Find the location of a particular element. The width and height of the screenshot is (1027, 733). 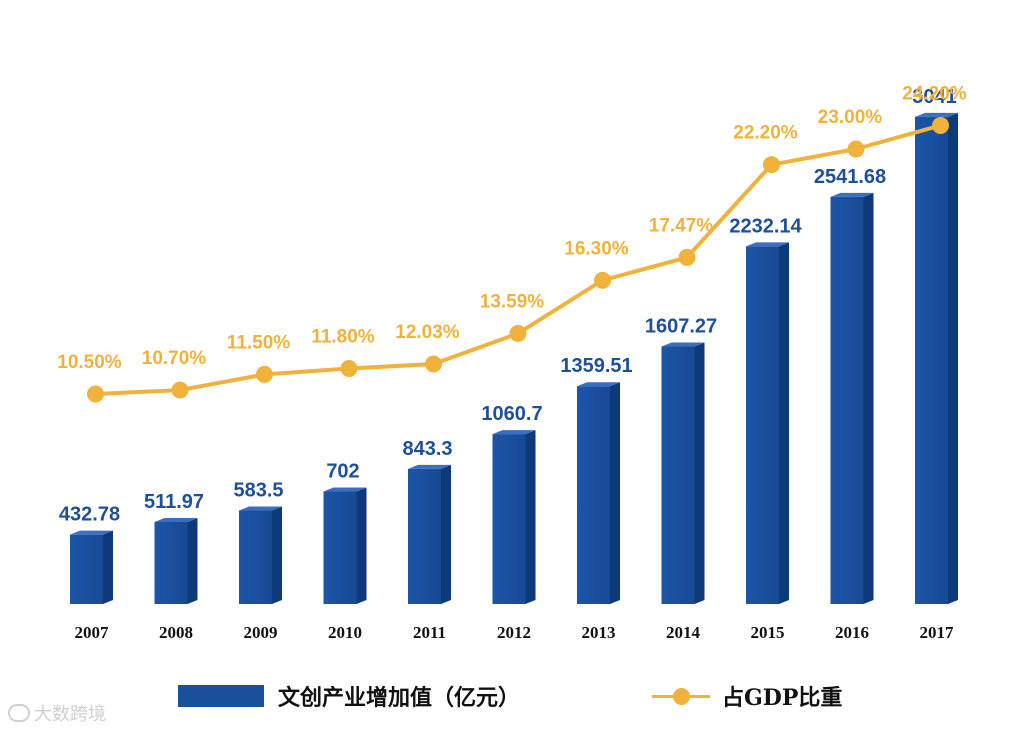

x-tick-label: 2017 is located at coordinates (937, 632).